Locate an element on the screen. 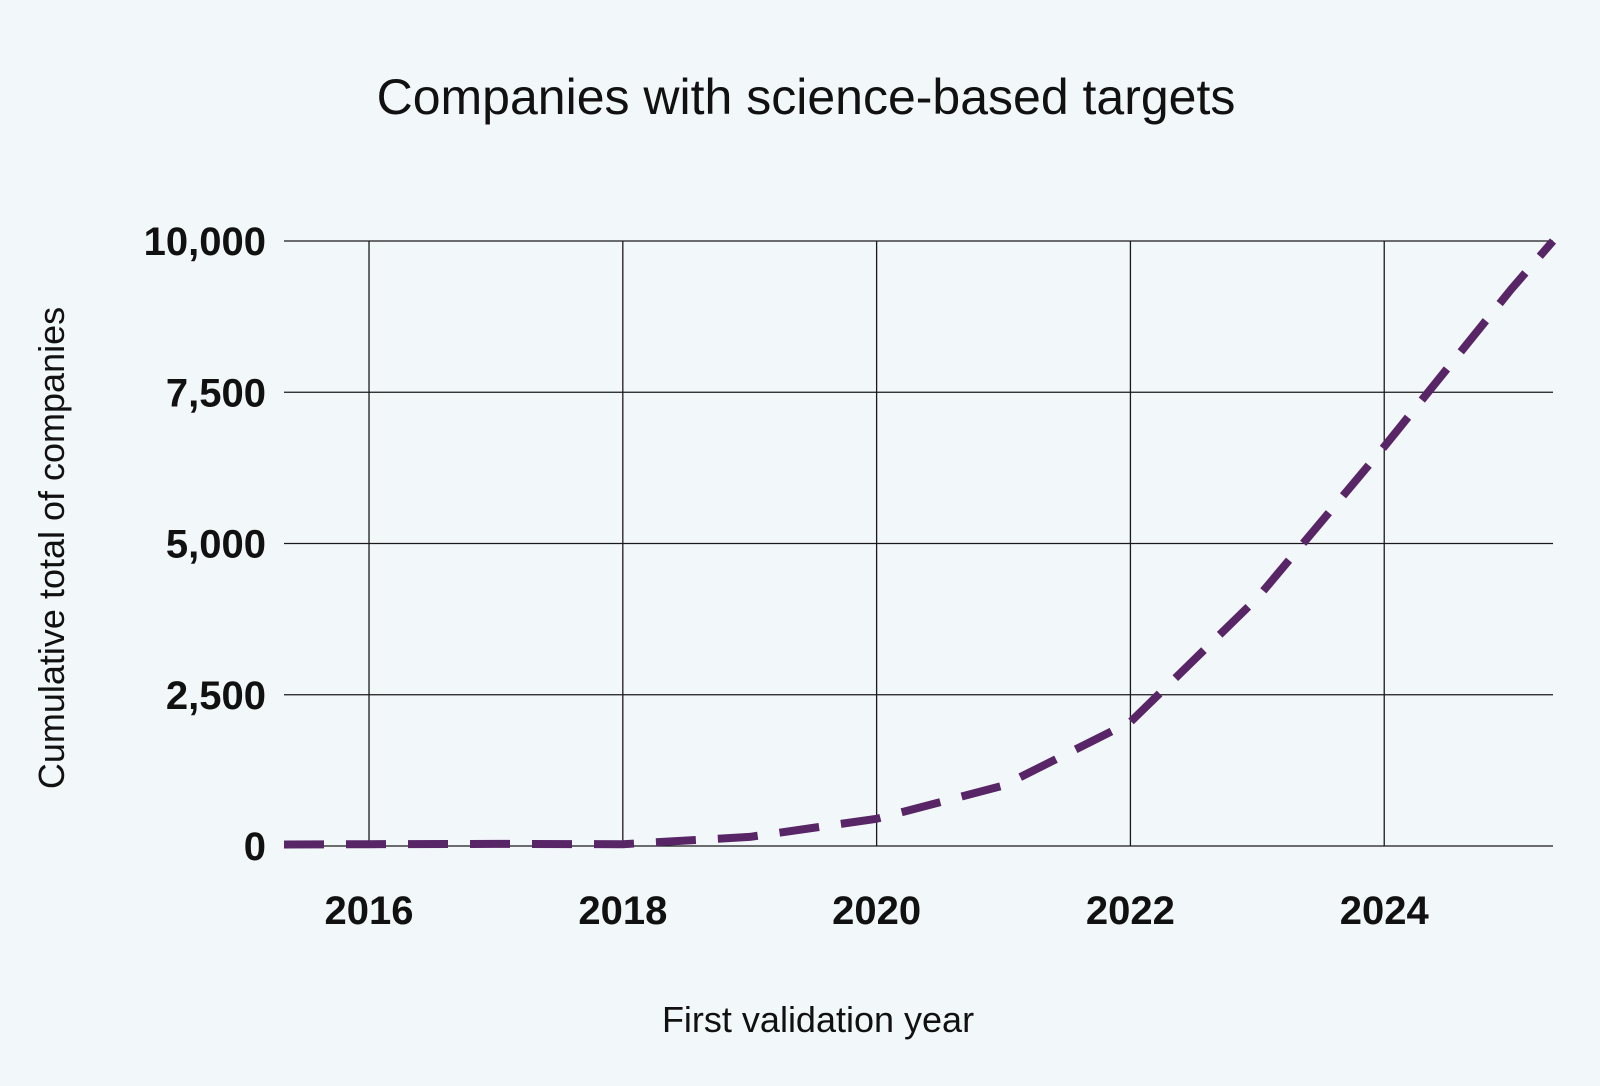  x-tick-label: 2016 is located at coordinates (369, 911).